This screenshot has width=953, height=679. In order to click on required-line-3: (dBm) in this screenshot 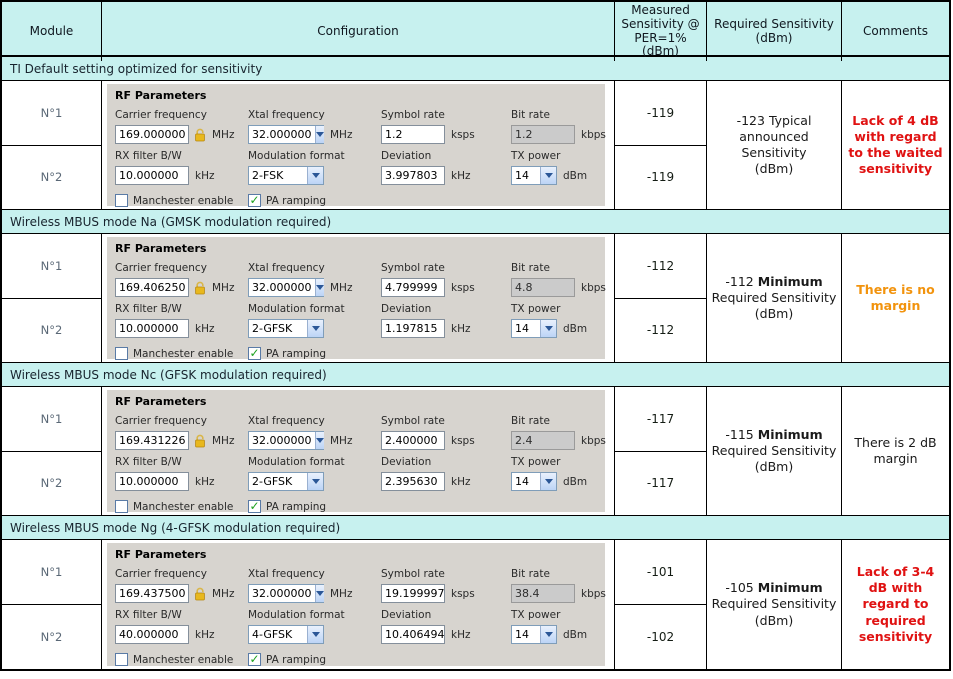, I will do `click(774, 314)`.